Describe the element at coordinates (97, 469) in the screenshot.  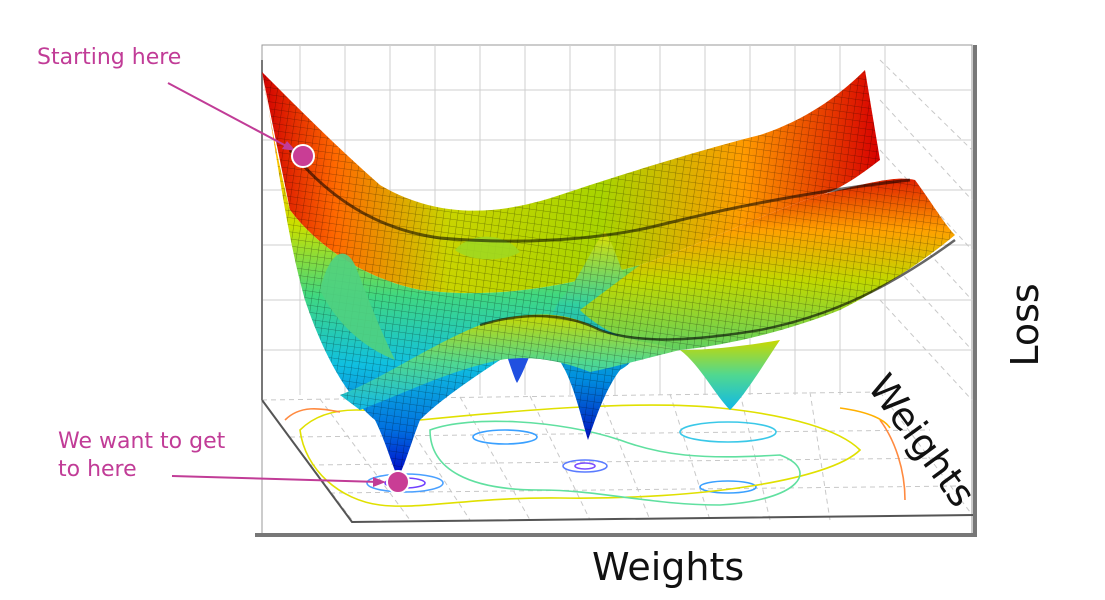
I see `goal-annotation-line2: to here` at that location.